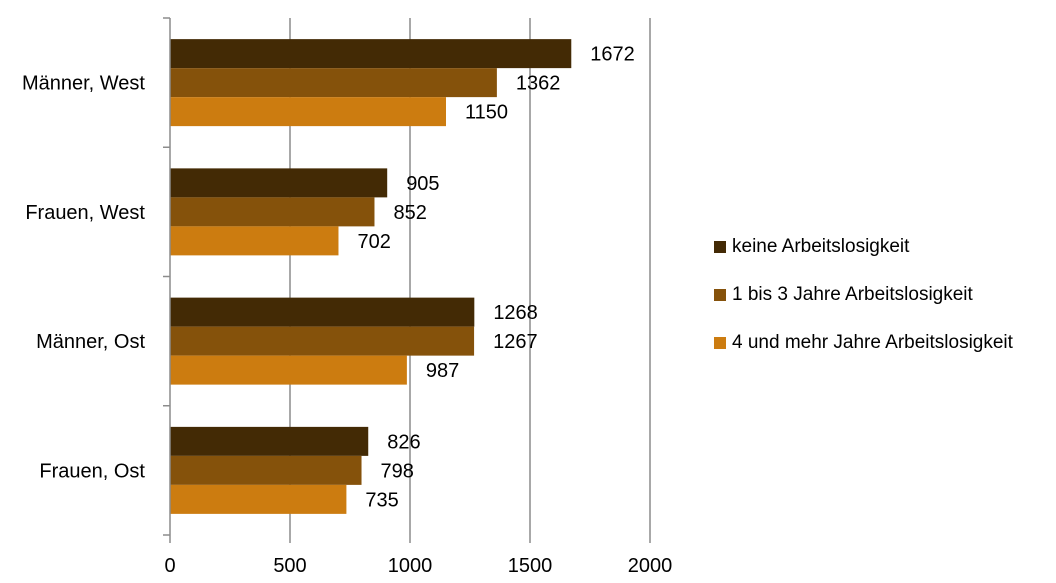 This screenshot has height=583, width=1056. What do you see at coordinates (410, 566) in the screenshot?
I see `x-tick-label: 1000` at bounding box center [410, 566].